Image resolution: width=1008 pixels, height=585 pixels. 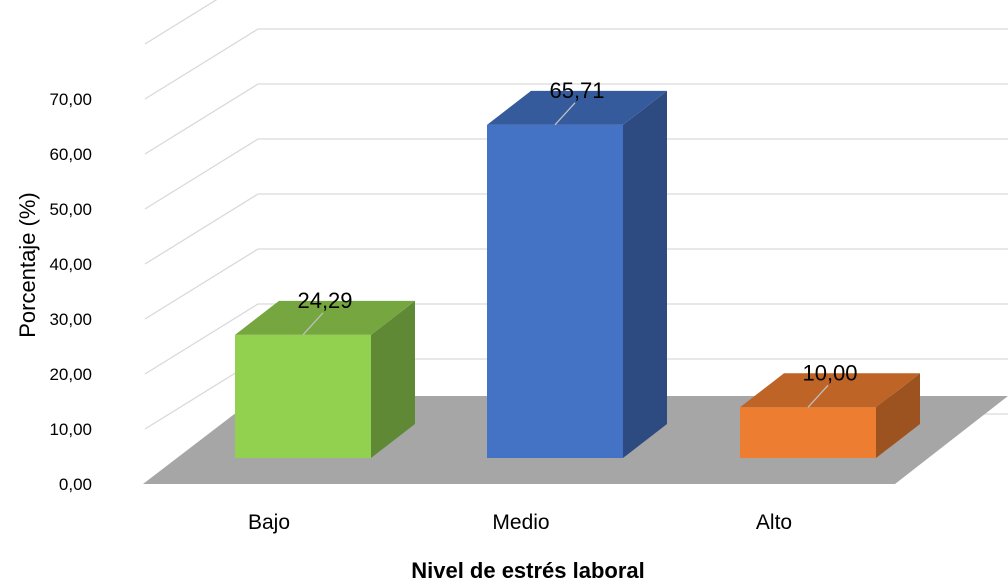 What do you see at coordinates (70, 374) in the screenshot?
I see `y-tick-label: 20,00` at bounding box center [70, 374].